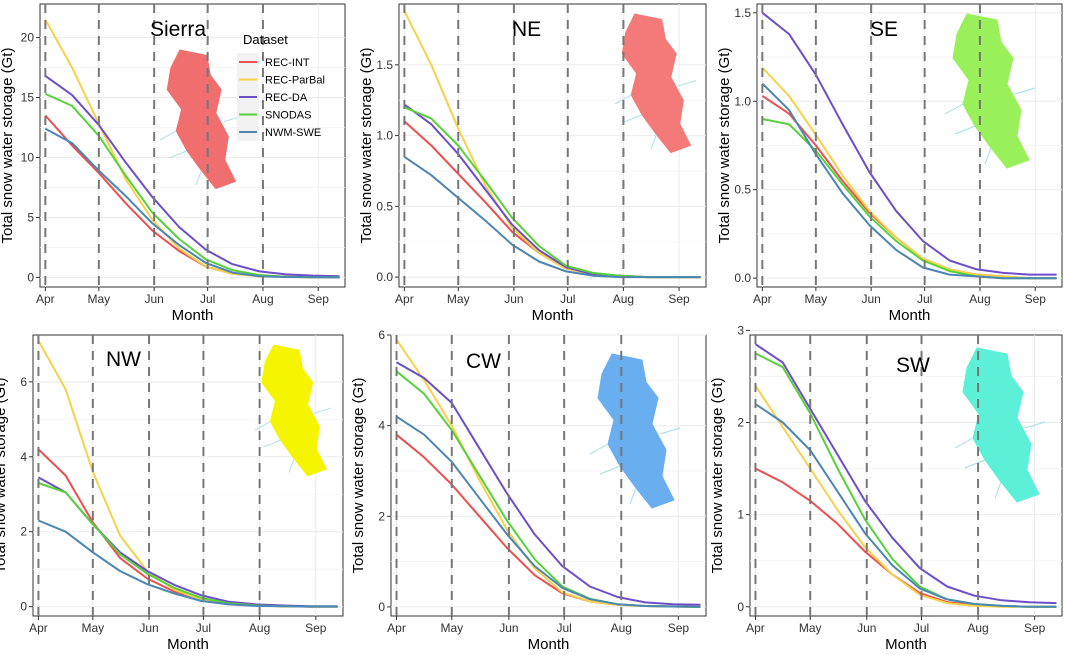 The width and height of the screenshot is (1065, 655). What do you see at coordinates (265, 39) in the screenshot?
I see `legend-title: Dataset` at bounding box center [265, 39].